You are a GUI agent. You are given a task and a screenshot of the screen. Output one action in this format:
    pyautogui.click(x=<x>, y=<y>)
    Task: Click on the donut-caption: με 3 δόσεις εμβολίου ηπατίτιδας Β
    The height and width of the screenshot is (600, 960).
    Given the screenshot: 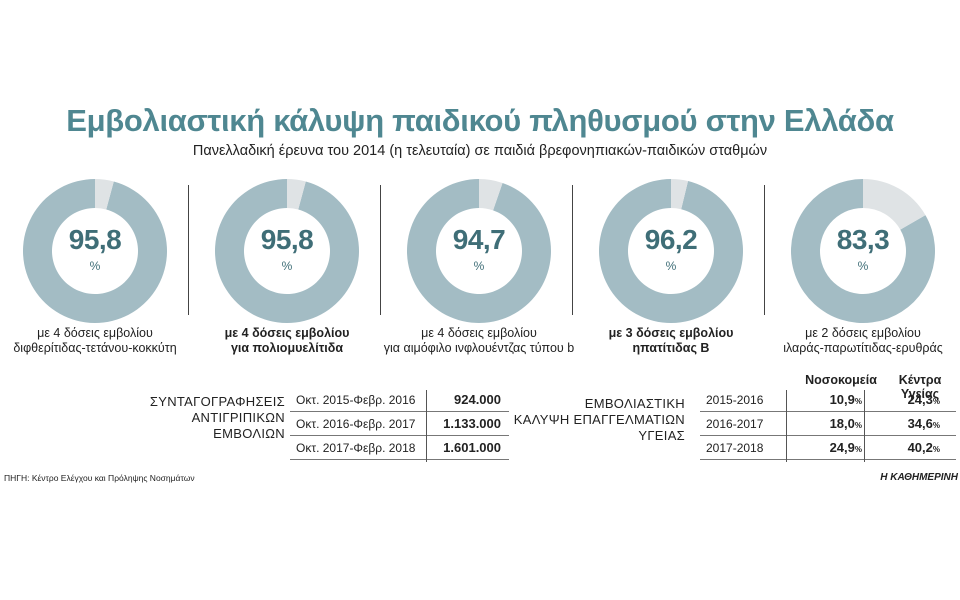 What is the action you would take?
    pyautogui.click(x=671, y=341)
    